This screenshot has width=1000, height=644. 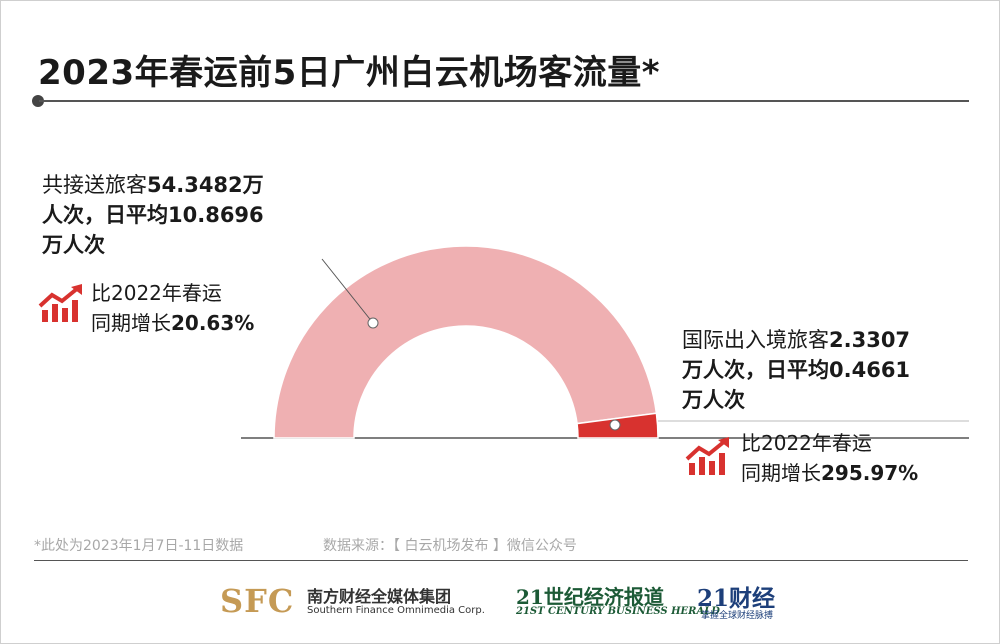 What do you see at coordinates (806, 443) in the screenshot?
I see `intl-growth-line-1: 比2022年春运` at bounding box center [806, 443].